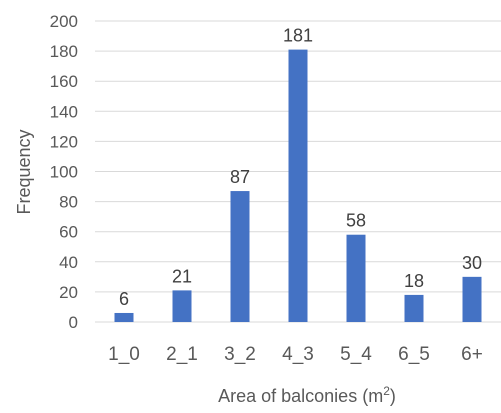 Image resolution: width=501 pixels, height=413 pixels. Describe the element at coordinates (298, 36) in the screenshot. I see `data-label: 181` at that location.